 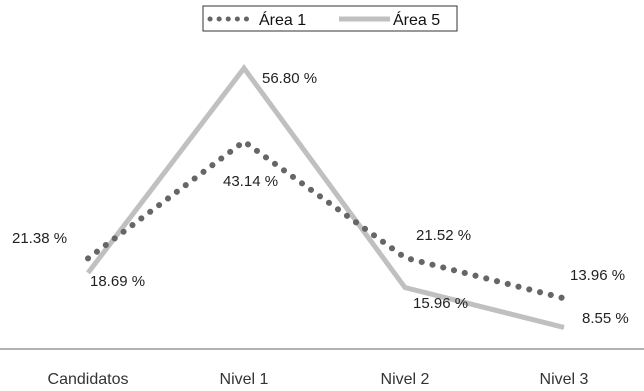 What do you see at coordinates (605, 318) in the screenshot?
I see `data-label-area-5: 8.55 %` at bounding box center [605, 318].